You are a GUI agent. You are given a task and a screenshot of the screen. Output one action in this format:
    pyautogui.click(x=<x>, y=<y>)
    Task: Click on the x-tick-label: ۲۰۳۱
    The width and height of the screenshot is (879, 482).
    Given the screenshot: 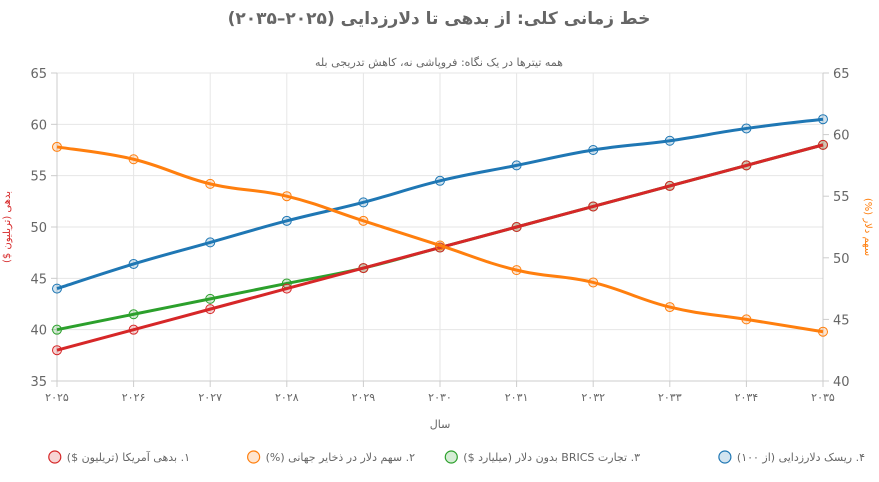 What is the action you would take?
    pyautogui.click(x=517, y=397)
    